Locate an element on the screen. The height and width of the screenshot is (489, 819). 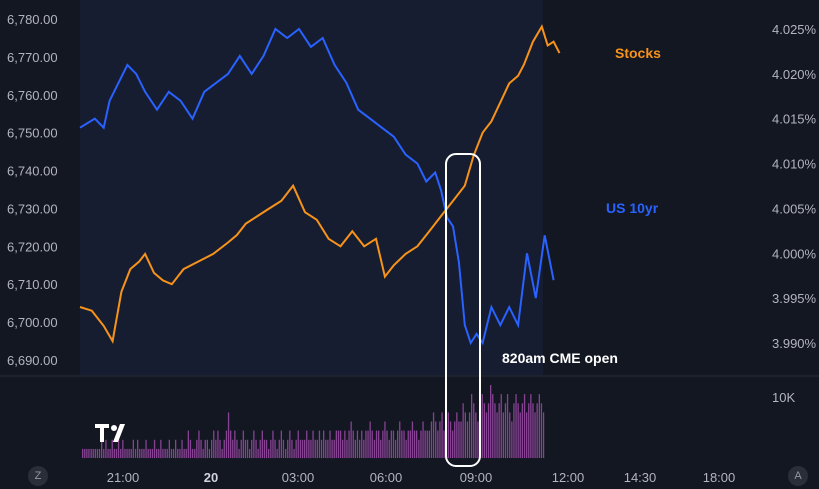
left-axis-tick: 6,690.00 is located at coordinates (32, 360).